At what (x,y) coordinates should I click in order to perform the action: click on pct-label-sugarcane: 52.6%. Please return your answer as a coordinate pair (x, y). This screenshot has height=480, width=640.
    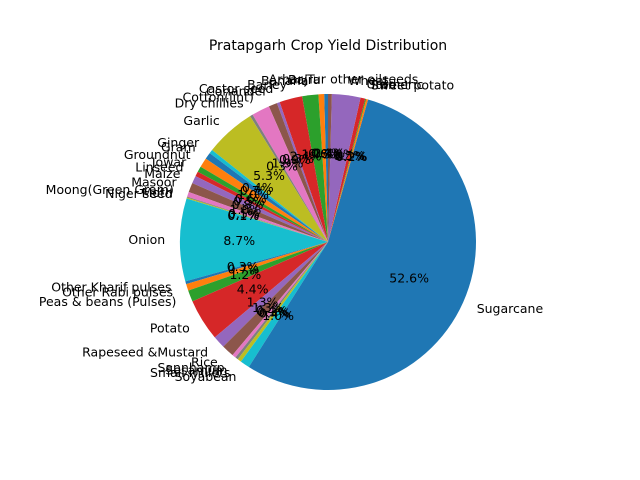
    Looking at the image, I should click on (409, 278).